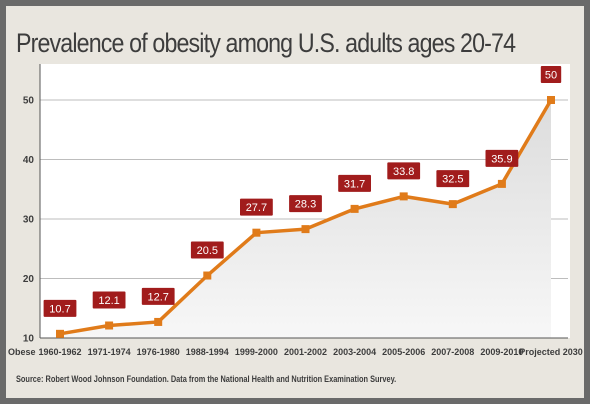  I want to click on data-label: 50, so click(551, 76).